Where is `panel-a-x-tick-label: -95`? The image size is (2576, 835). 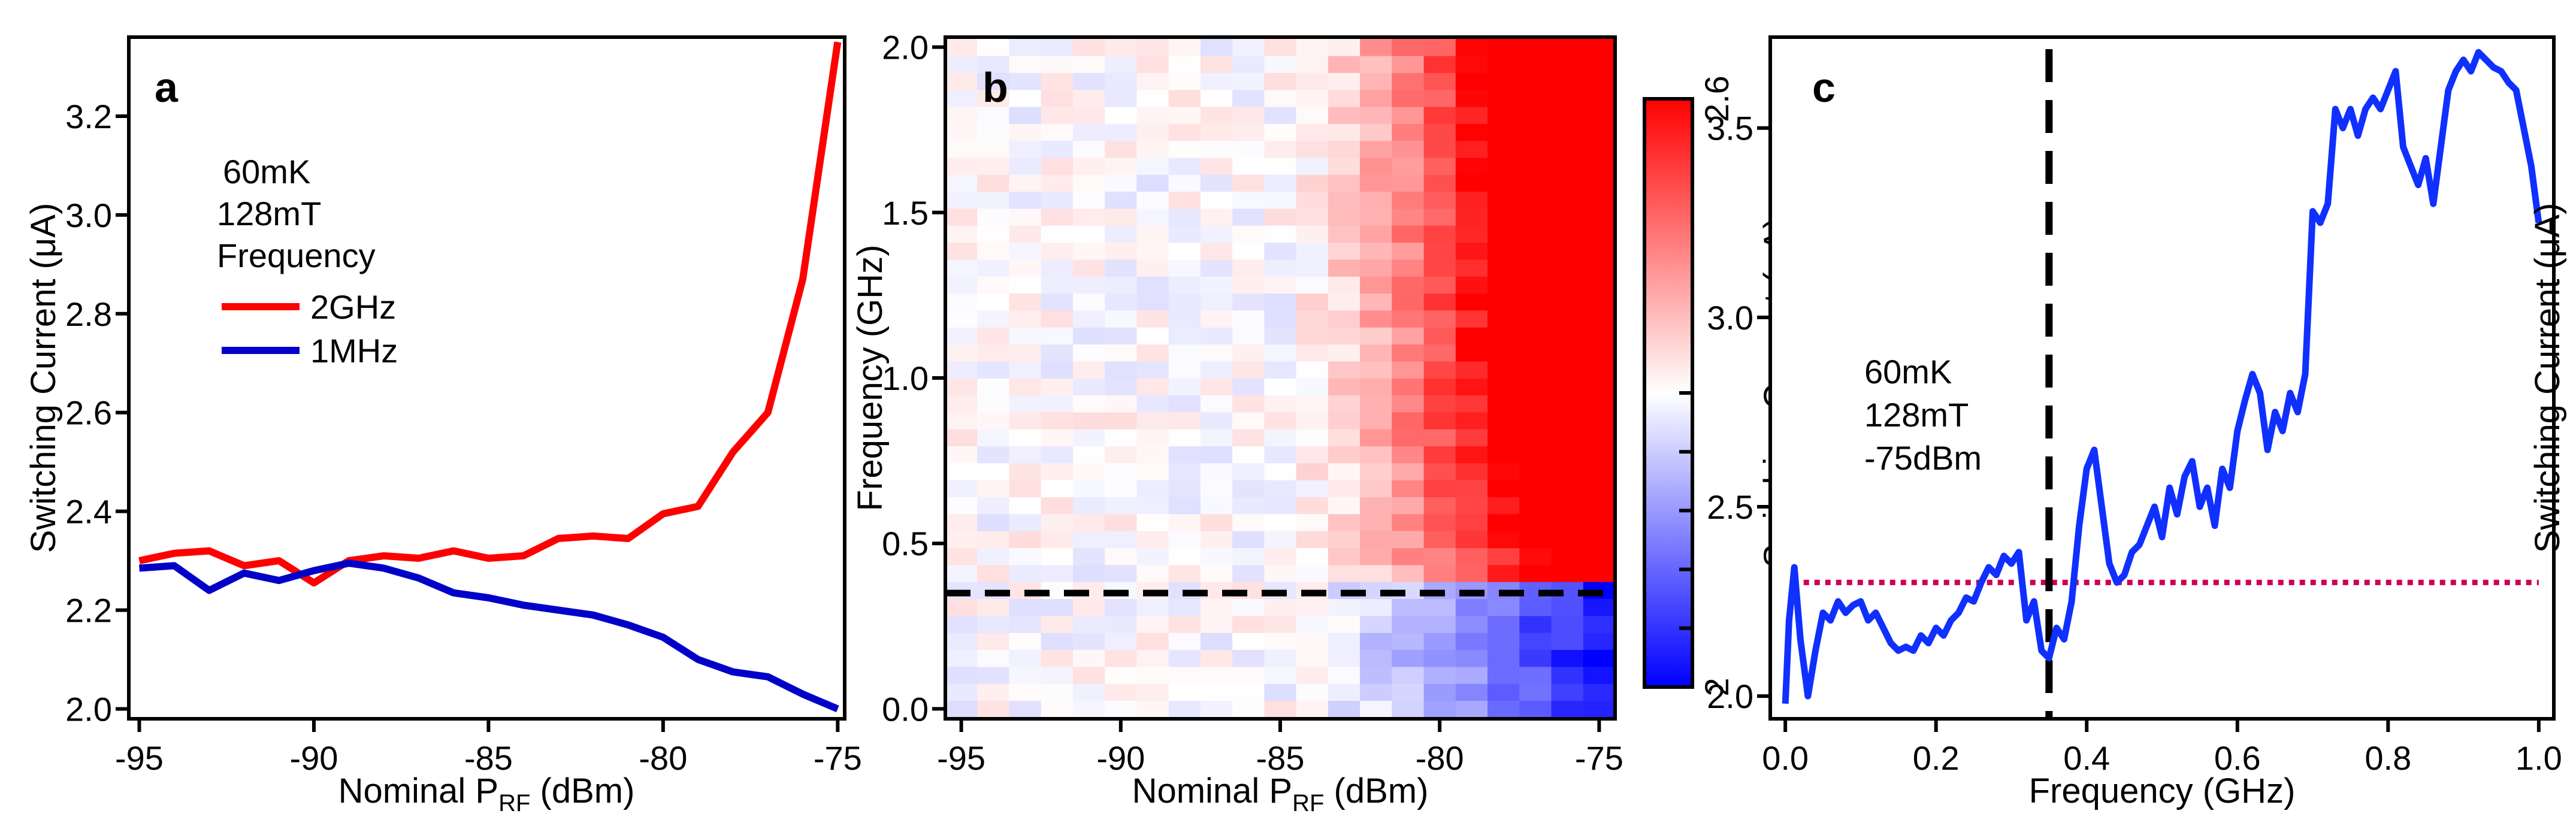
panel-a-x-tick-label: -95 is located at coordinates (139, 758).